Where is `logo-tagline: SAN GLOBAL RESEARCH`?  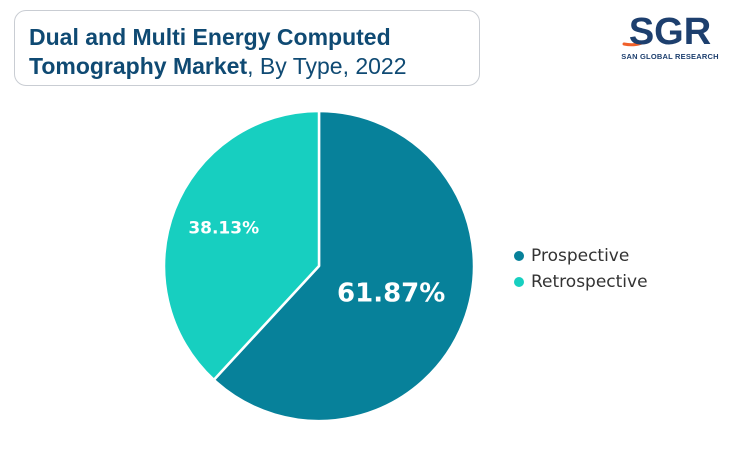
logo-tagline: SAN GLOBAL RESEARCH is located at coordinates (670, 56).